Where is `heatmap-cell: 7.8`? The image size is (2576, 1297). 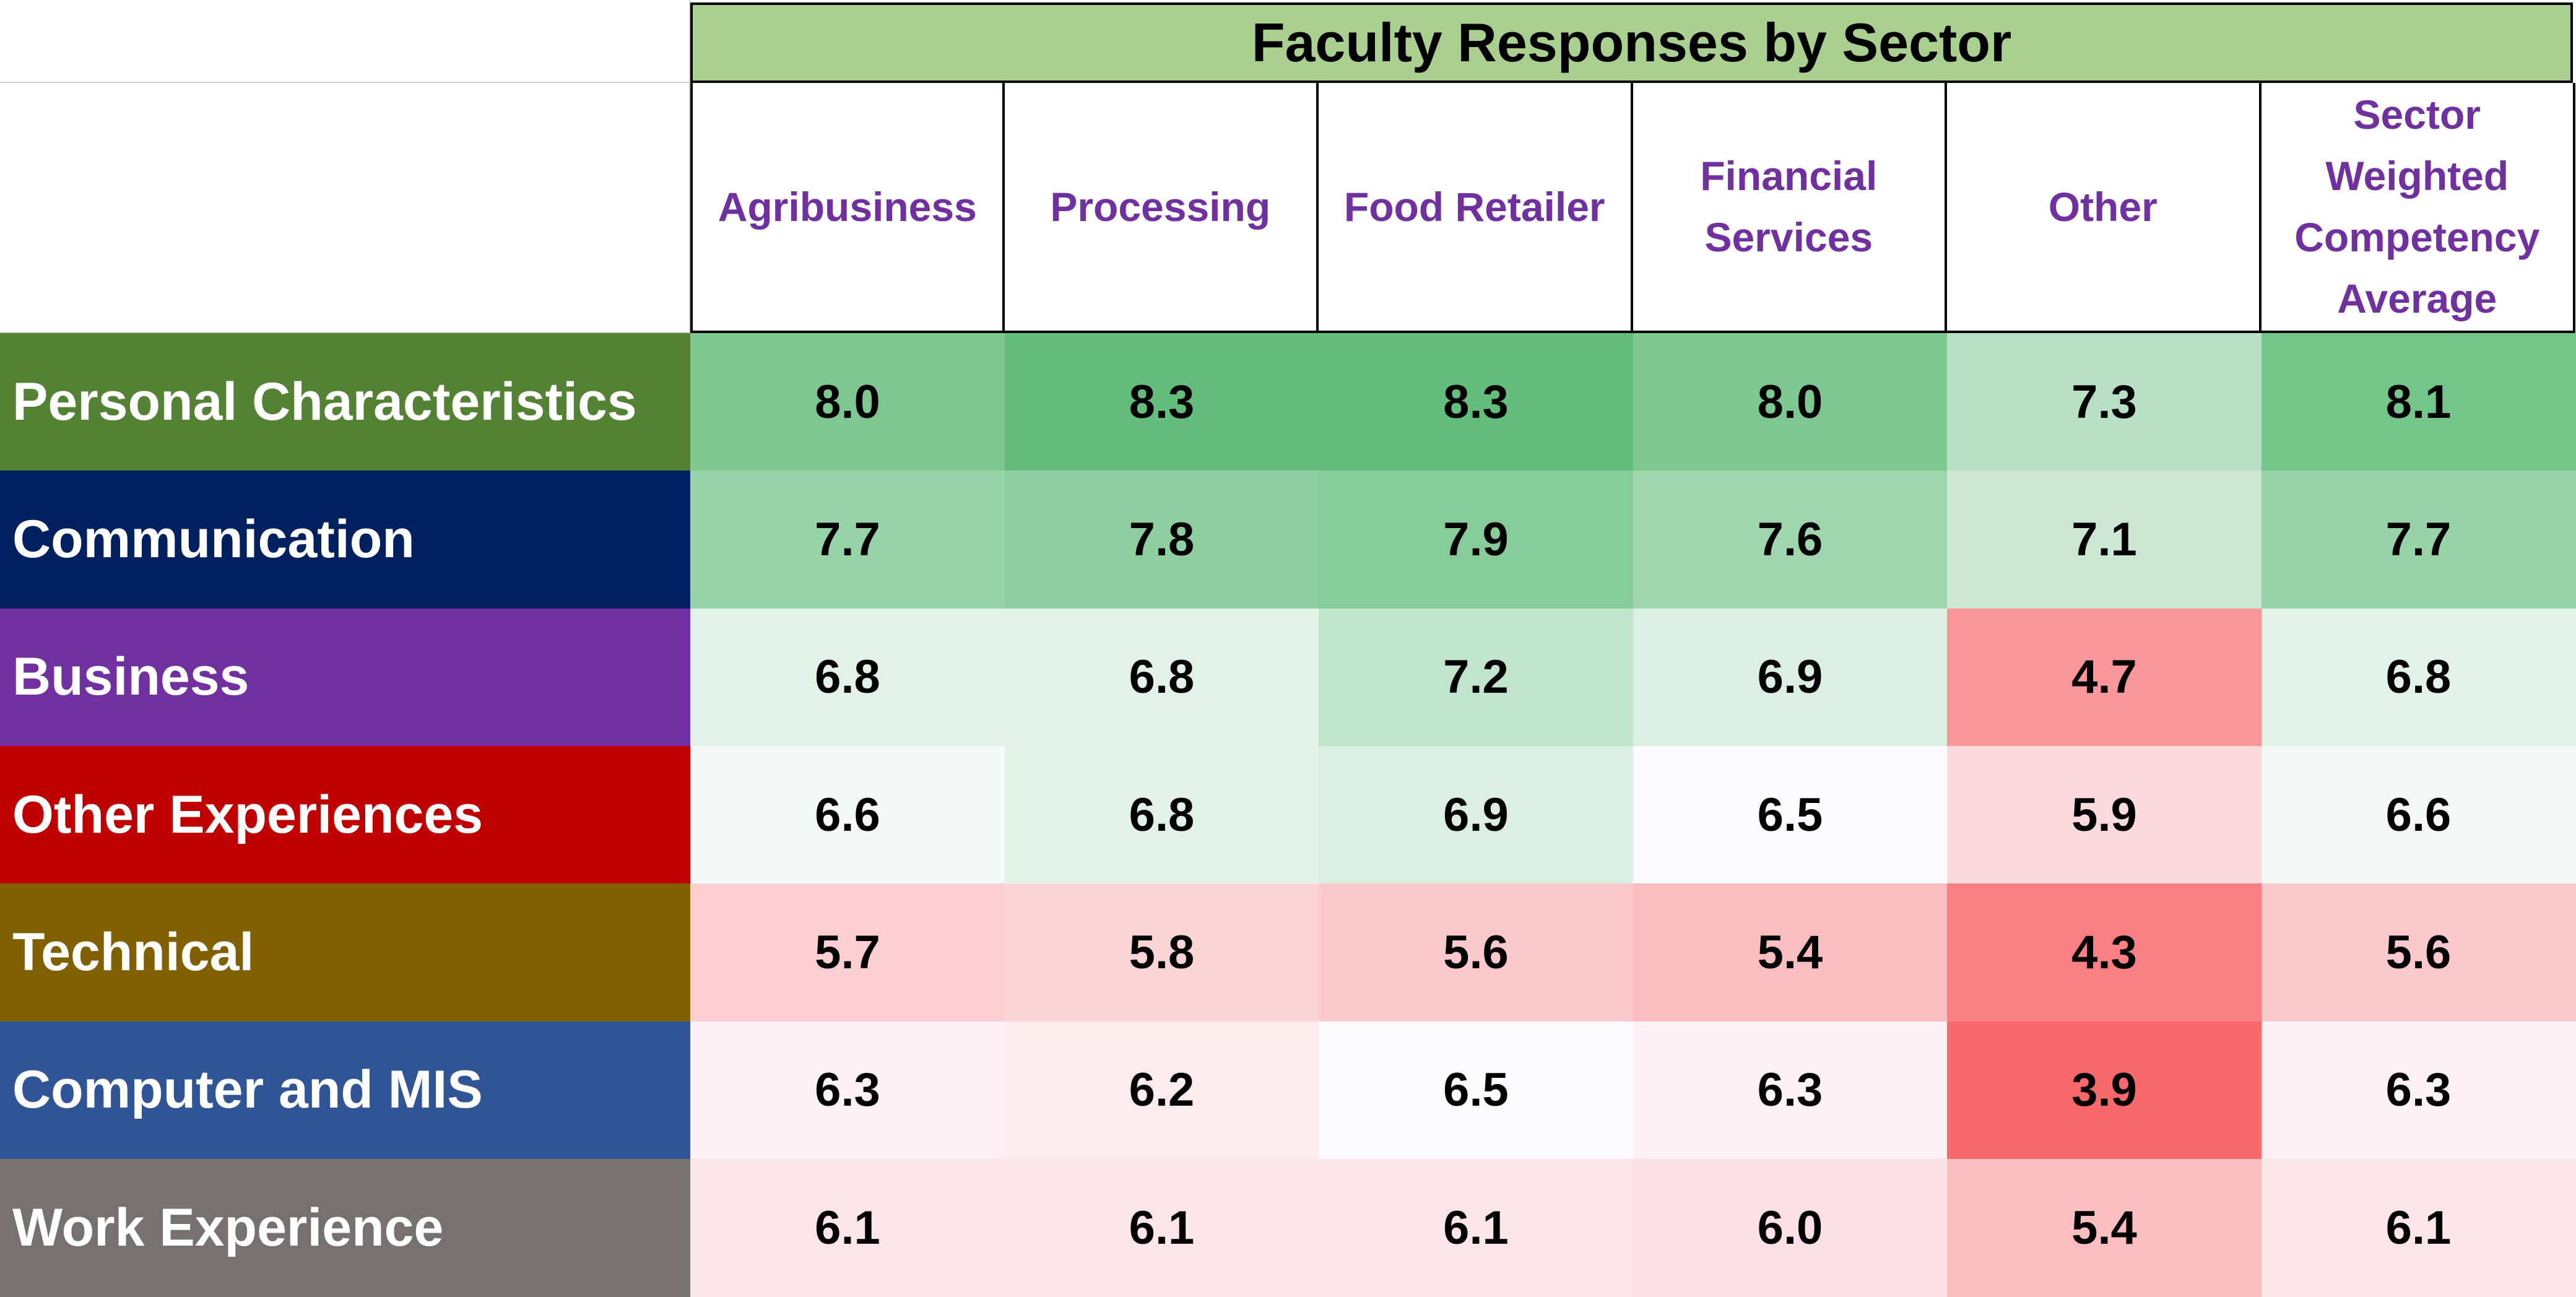 heatmap-cell: 7.8 is located at coordinates (1161, 540).